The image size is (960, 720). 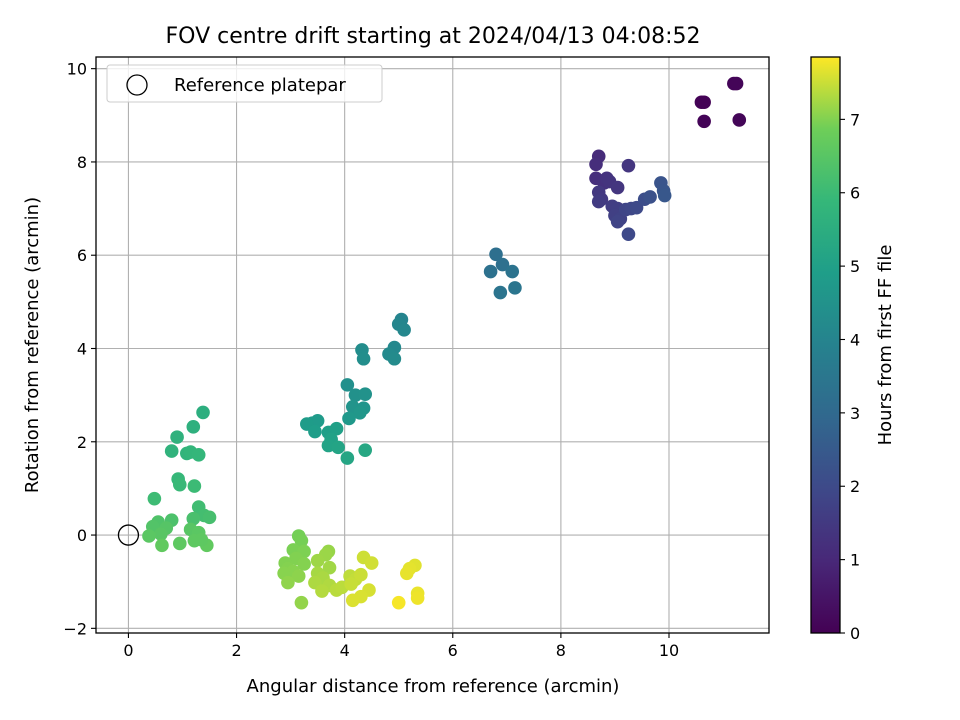 What do you see at coordinates (128, 650) in the screenshot?
I see `x-tick-label: 0` at bounding box center [128, 650].